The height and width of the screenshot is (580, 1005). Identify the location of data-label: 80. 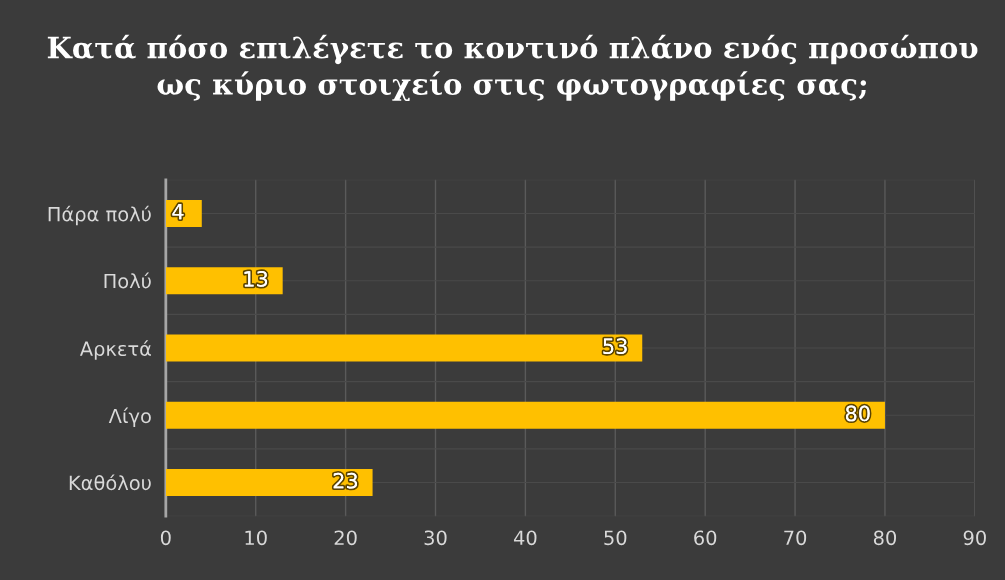
(857, 413).